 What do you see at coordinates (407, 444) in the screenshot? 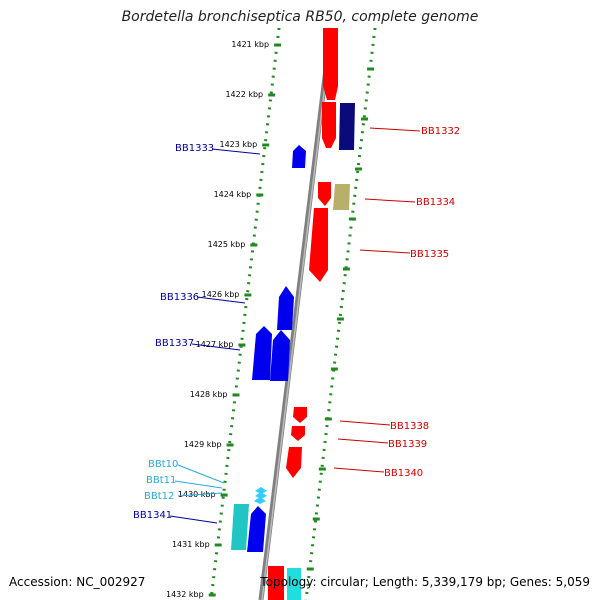
I see `gene-label-bb1339: BB1339` at bounding box center [407, 444].